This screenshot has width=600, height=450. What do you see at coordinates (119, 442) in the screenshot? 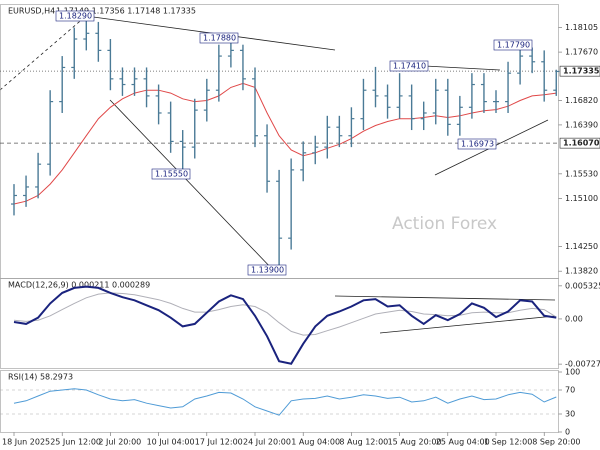
I see `x-tick-label: 2 Jul 20:00` at bounding box center [119, 442].